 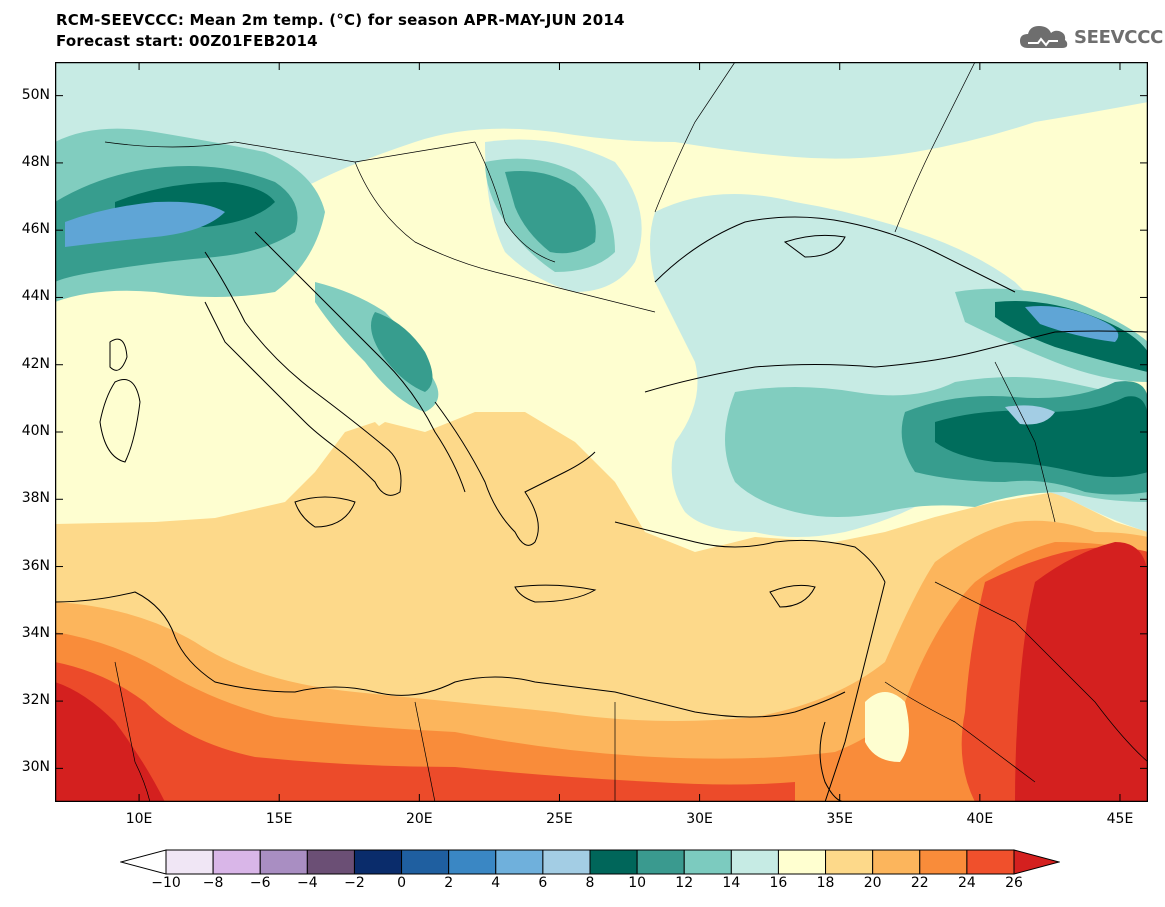 What do you see at coordinates (840, 819) in the screenshot?
I see `lon-label: 35E` at bounding box center [840, 819].